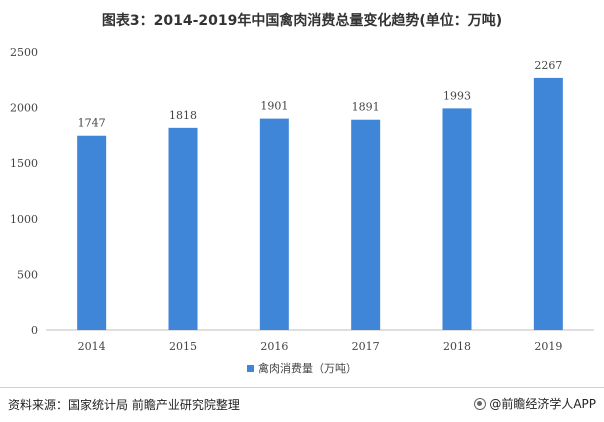  Describe the element at coordinates (274, 346) in the screenshot. I see `x-tick-label-2016: 2016` at that location.